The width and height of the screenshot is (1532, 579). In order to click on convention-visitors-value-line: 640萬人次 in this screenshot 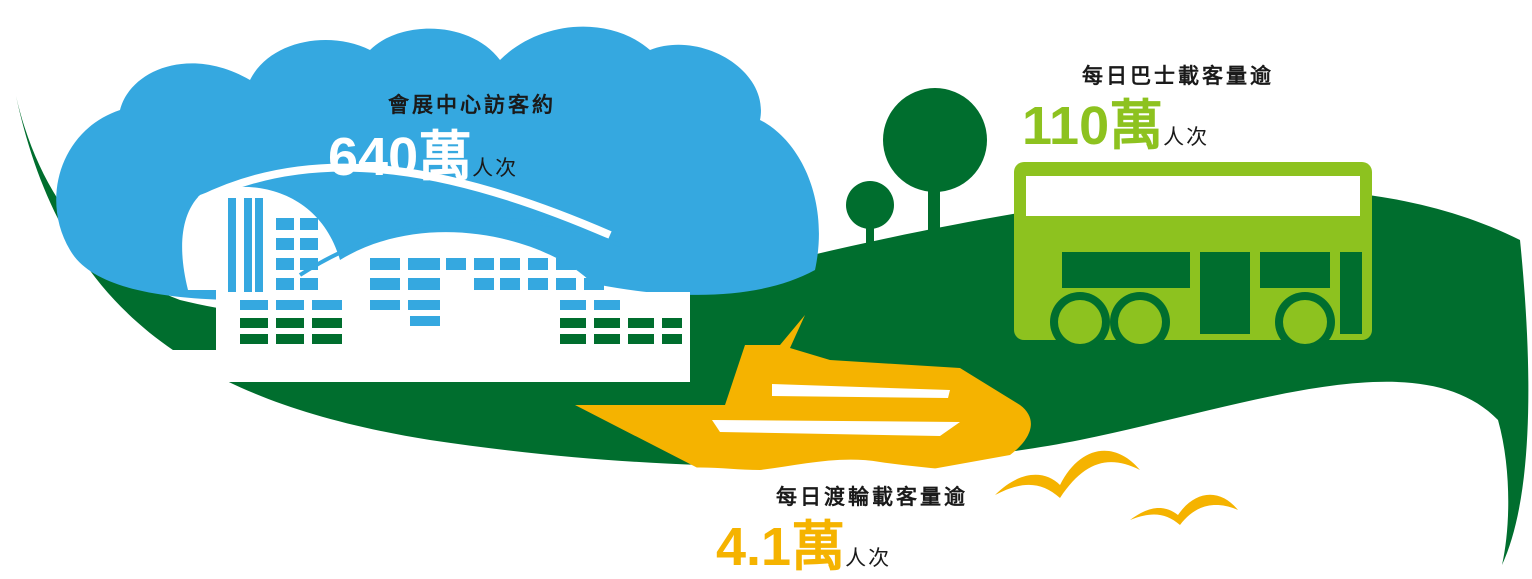, I will do `click(442, 157)`.